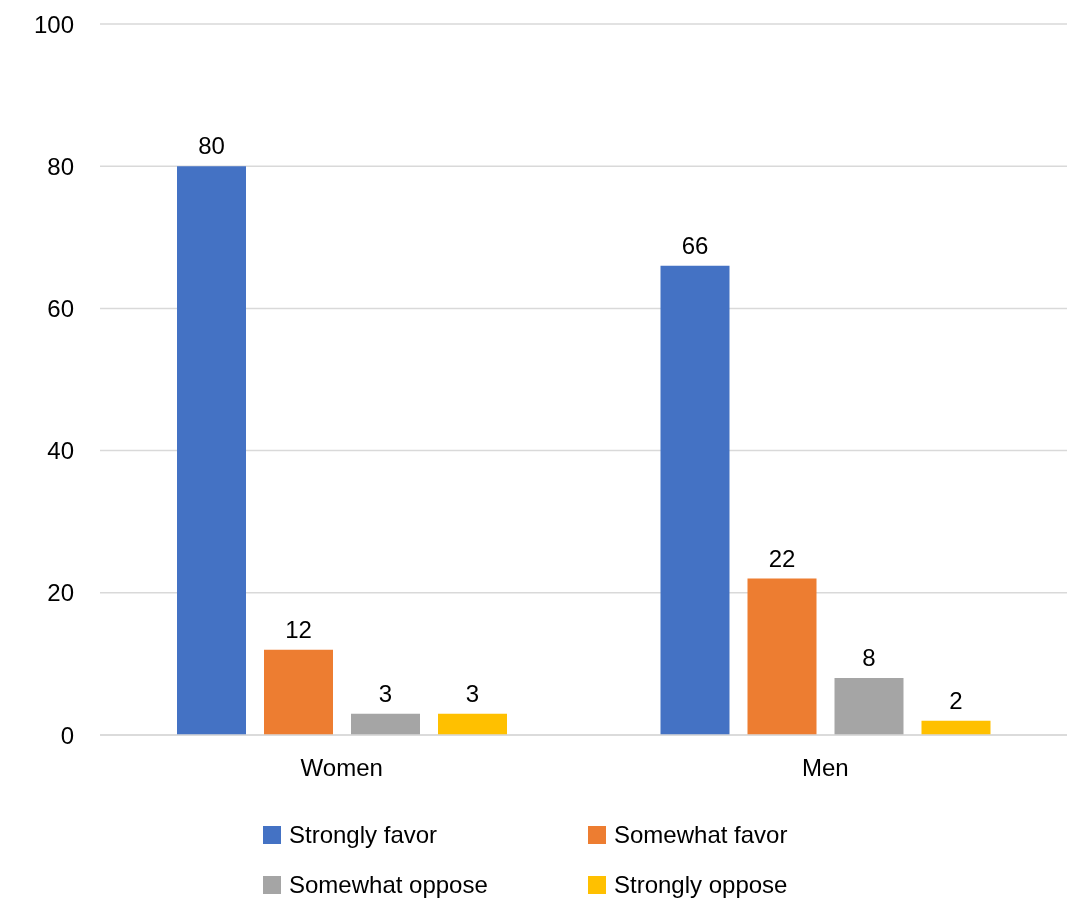 This screenshot has width=1077, height=904. What do you see at coordinates (60, 593) in the screenshot?
I see `y-tick-label: 20` at bounding box center [60, 593].